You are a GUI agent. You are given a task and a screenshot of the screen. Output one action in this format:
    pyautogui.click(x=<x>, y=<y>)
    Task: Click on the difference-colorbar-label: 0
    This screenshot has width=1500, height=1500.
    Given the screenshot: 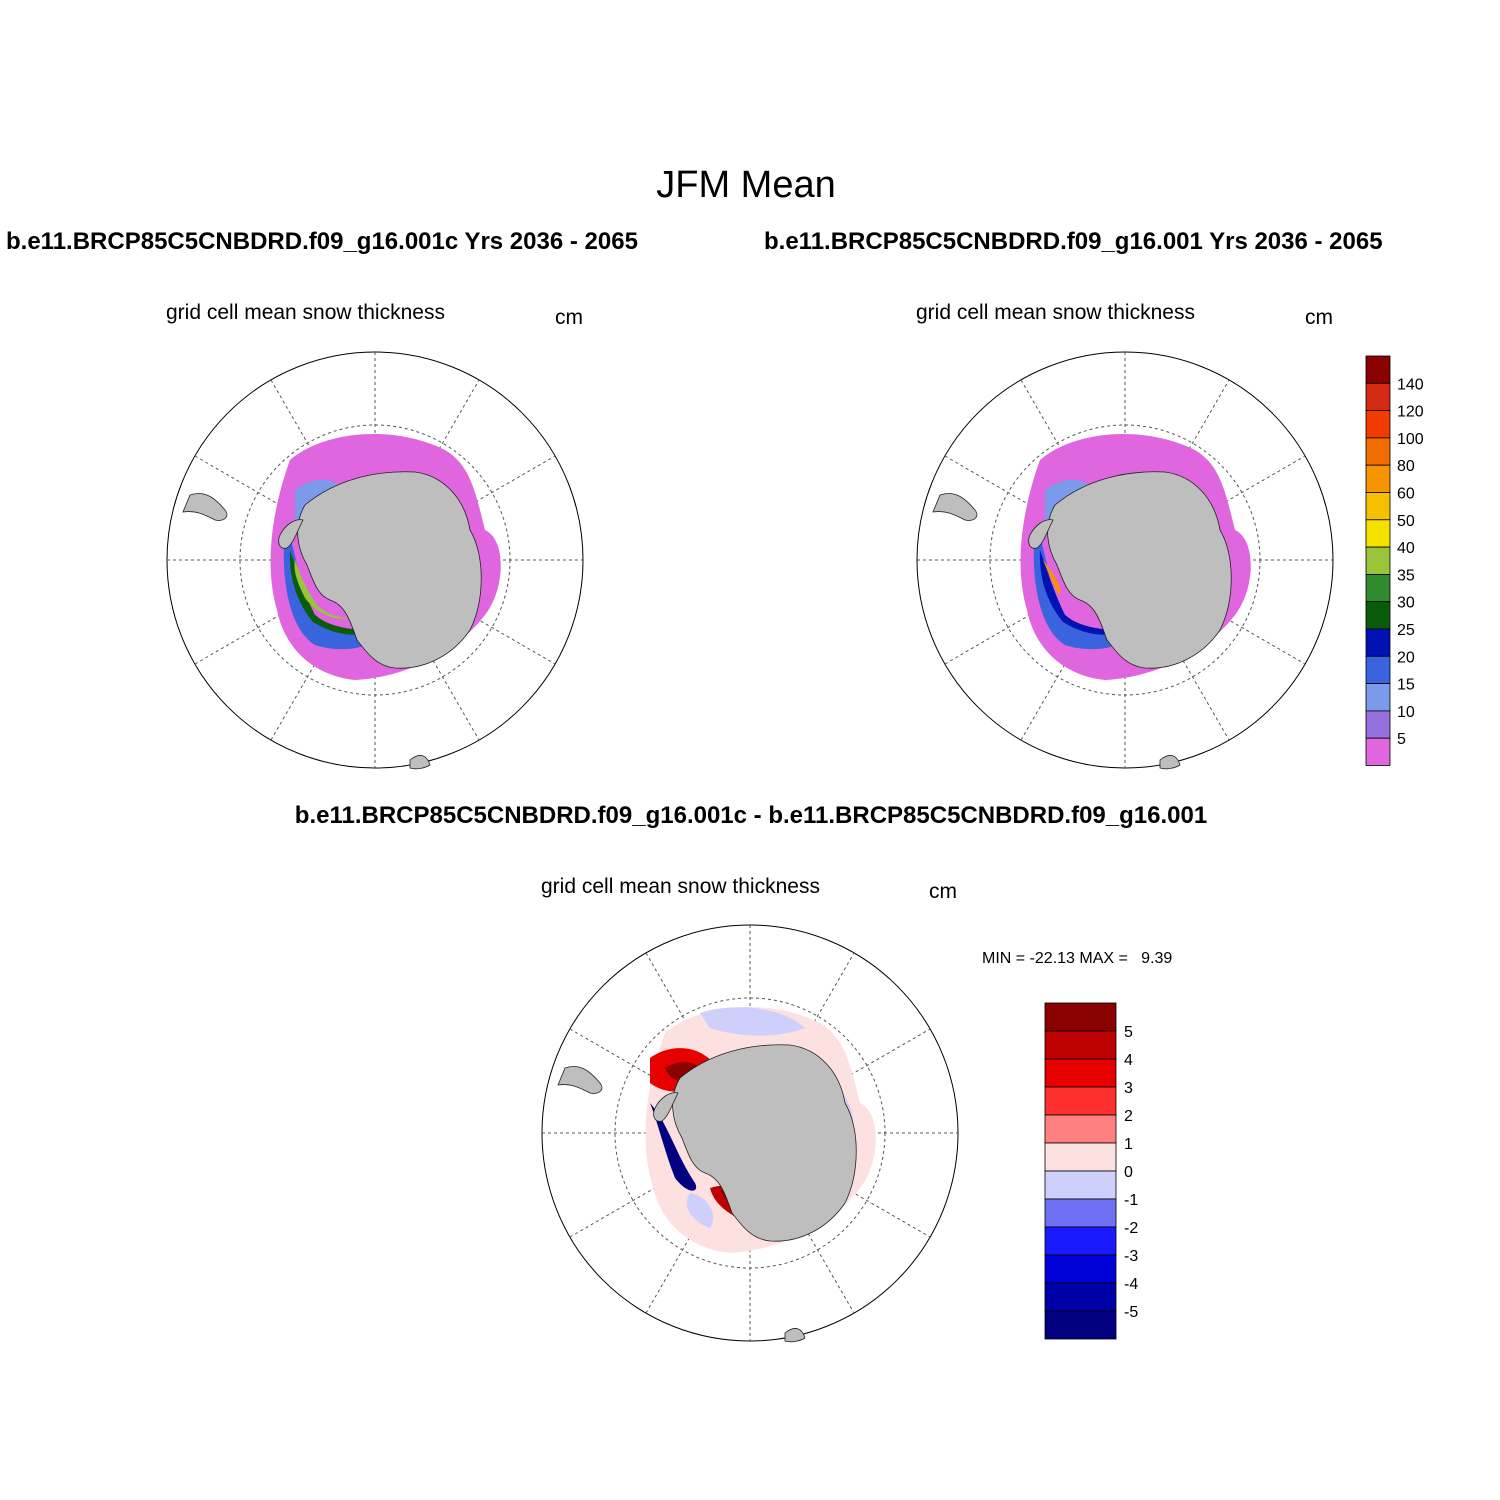 What is the action you would take?
    pyautogui.click(x=1128, y=1172)
    